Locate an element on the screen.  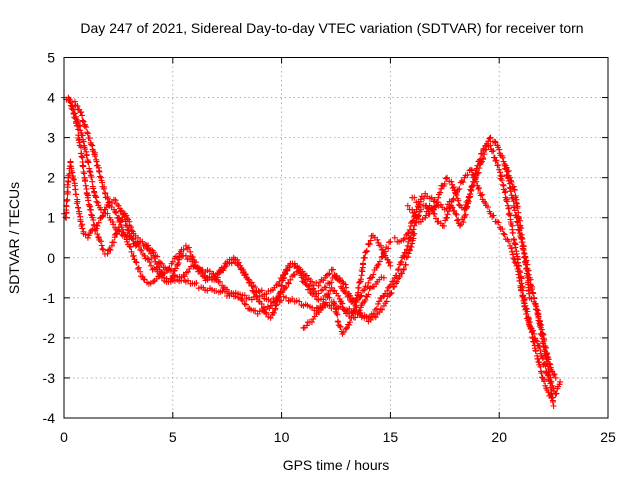
x-axis-label: GPS time / hours is located at coordinates (336, 465).